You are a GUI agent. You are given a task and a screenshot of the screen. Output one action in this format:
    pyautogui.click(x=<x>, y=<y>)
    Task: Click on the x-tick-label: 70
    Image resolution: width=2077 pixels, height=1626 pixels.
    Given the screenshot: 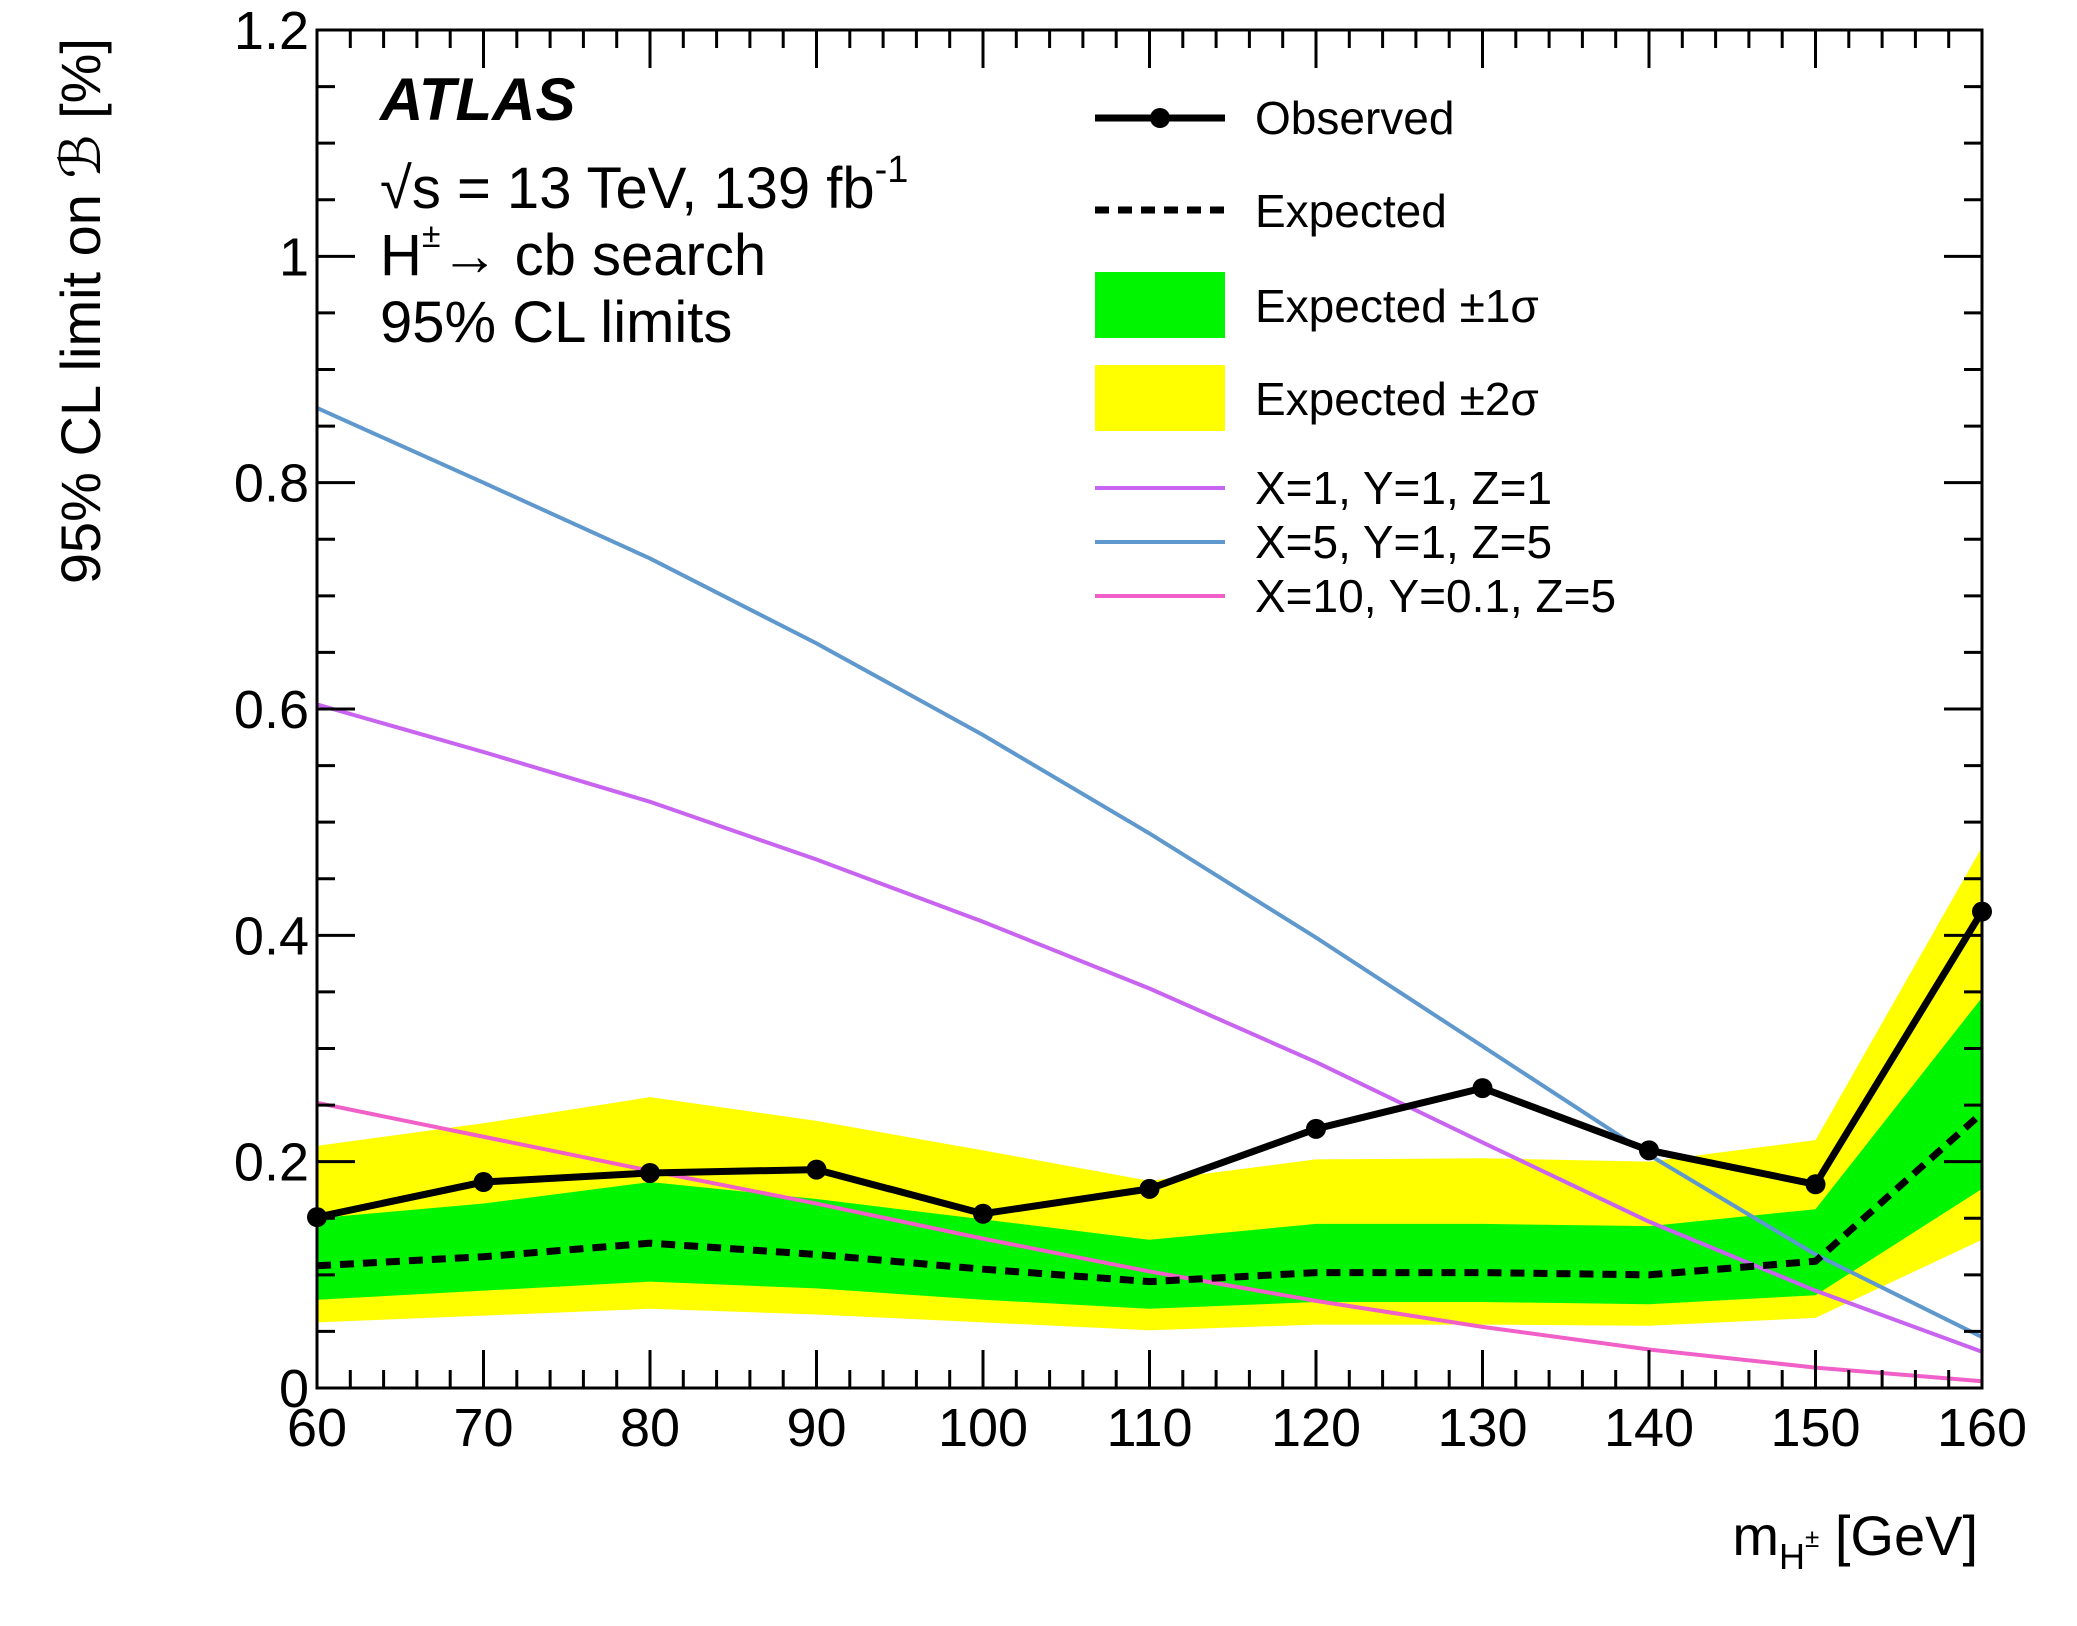 What is the action you would take?
    pyautogui.click(x=483, y=1428)
    